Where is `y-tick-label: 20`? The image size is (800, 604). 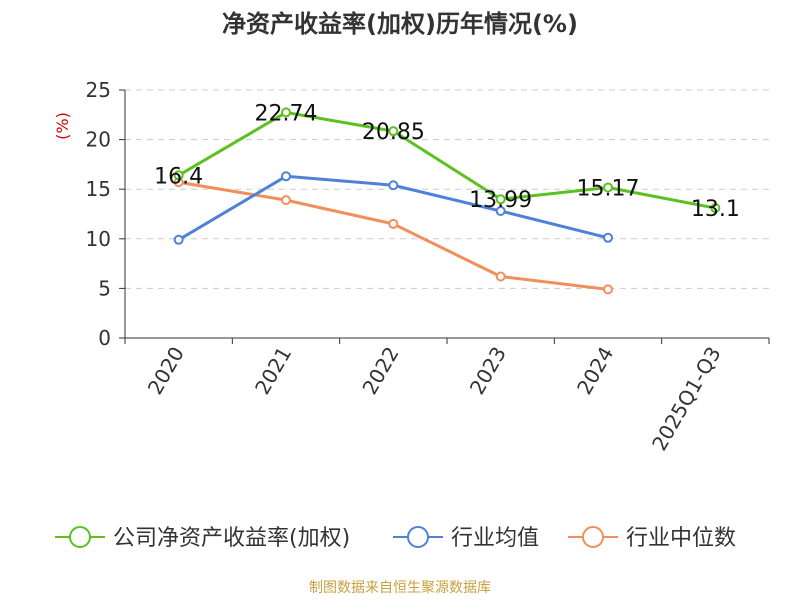 y-tick-label: 20 is located at coordinates (98, 140).